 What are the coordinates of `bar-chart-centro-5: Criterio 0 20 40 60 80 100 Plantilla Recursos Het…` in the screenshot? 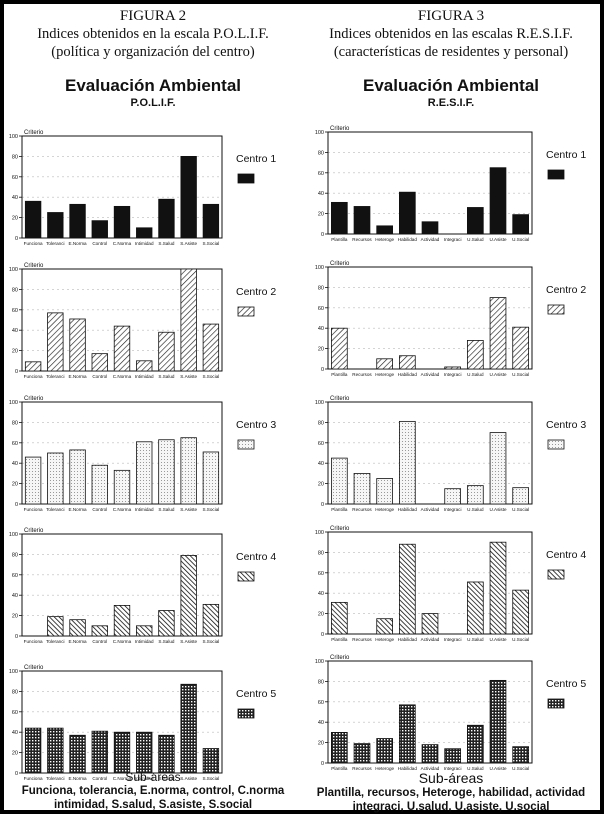 It's located at (451, 714).